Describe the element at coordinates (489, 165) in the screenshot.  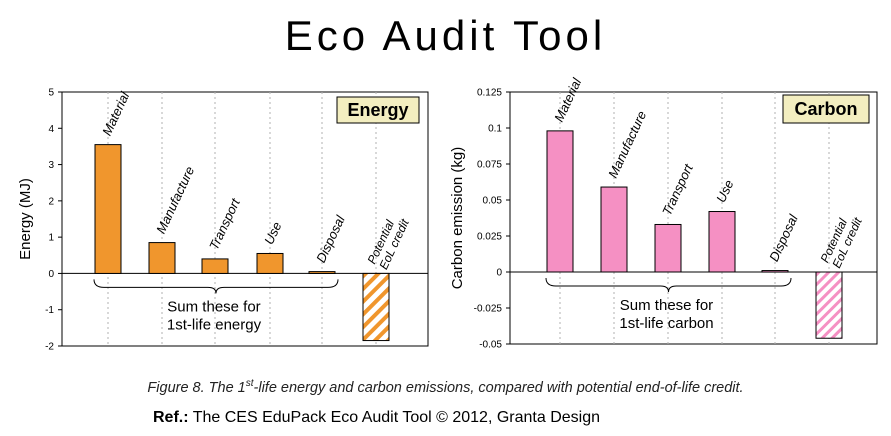
I see `y-tick-label-carbon-2: 0.075` at that location.